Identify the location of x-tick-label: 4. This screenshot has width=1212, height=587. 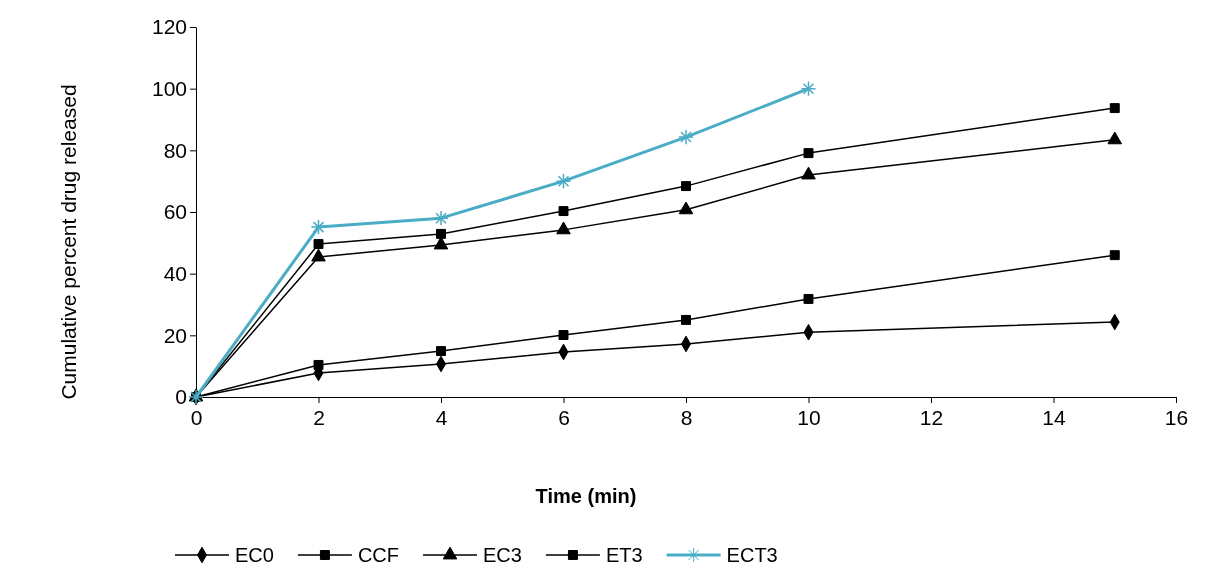
(441, 417).